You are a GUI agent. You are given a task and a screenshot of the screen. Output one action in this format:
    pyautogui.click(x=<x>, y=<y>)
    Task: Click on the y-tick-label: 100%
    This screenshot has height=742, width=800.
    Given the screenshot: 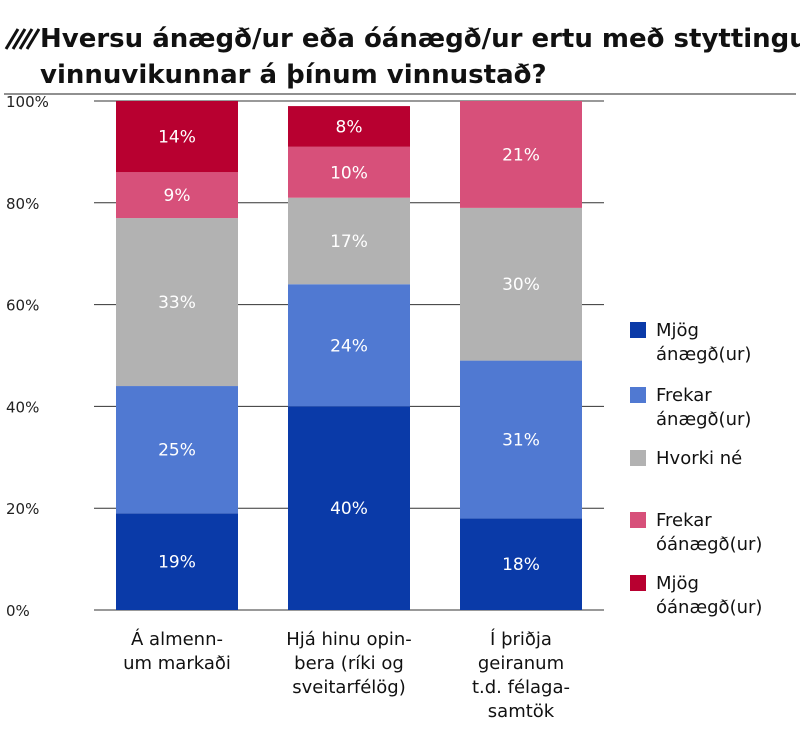 What is the action you would take?
    pyautogui.click(x=27, y=102)
    